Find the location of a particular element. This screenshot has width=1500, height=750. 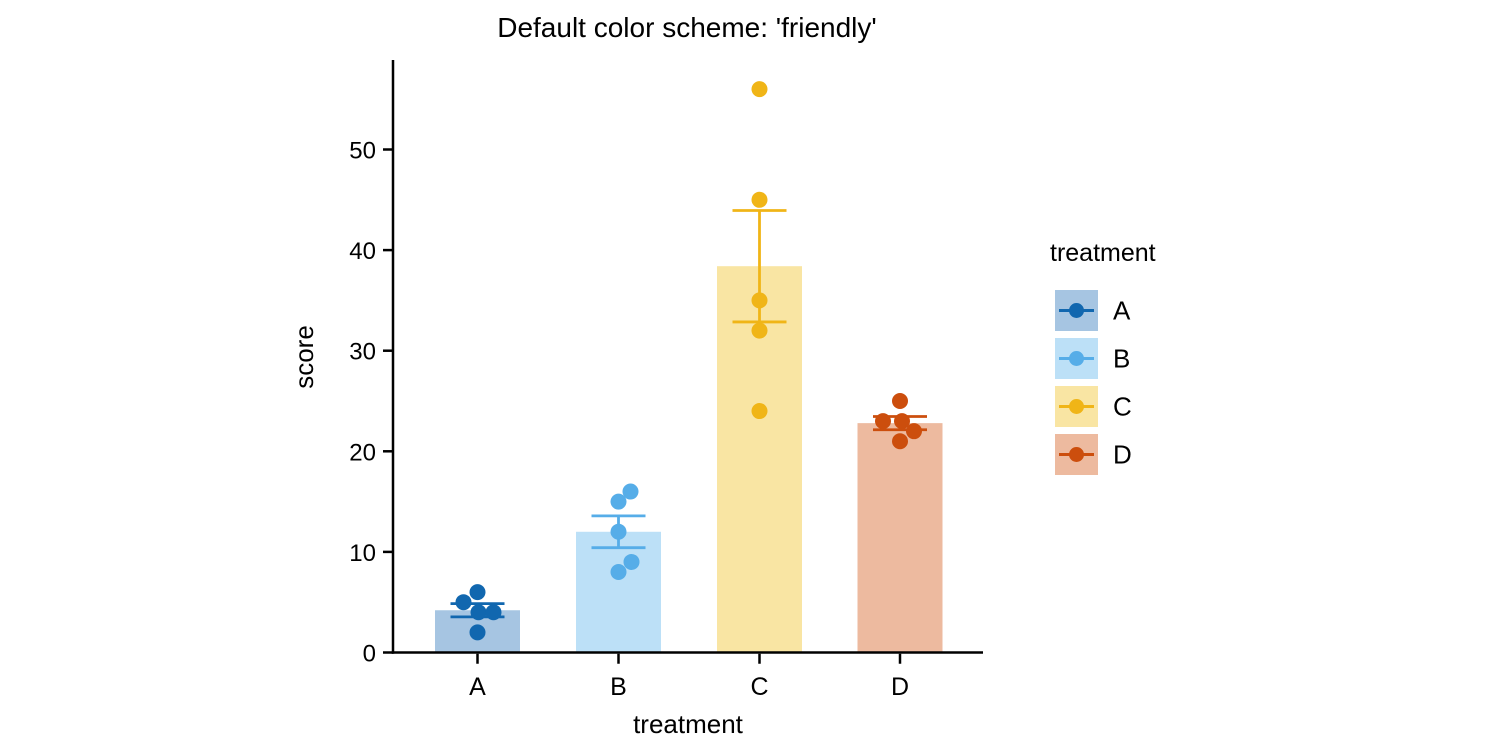

legend-label-A: A is located at coordinates (1122, 311).